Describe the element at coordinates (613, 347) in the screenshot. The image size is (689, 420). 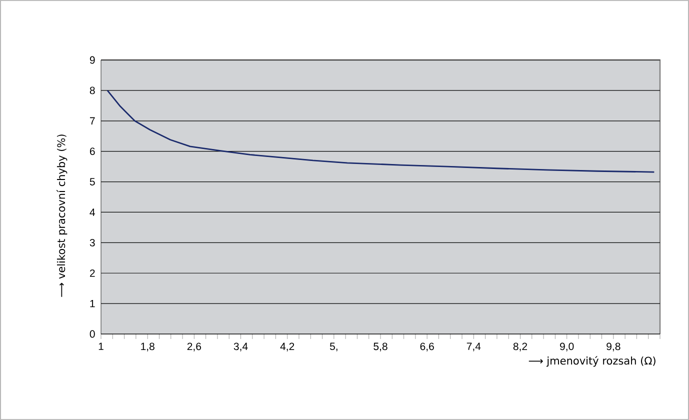
I see `x-tick-label: 9,8` at that location.